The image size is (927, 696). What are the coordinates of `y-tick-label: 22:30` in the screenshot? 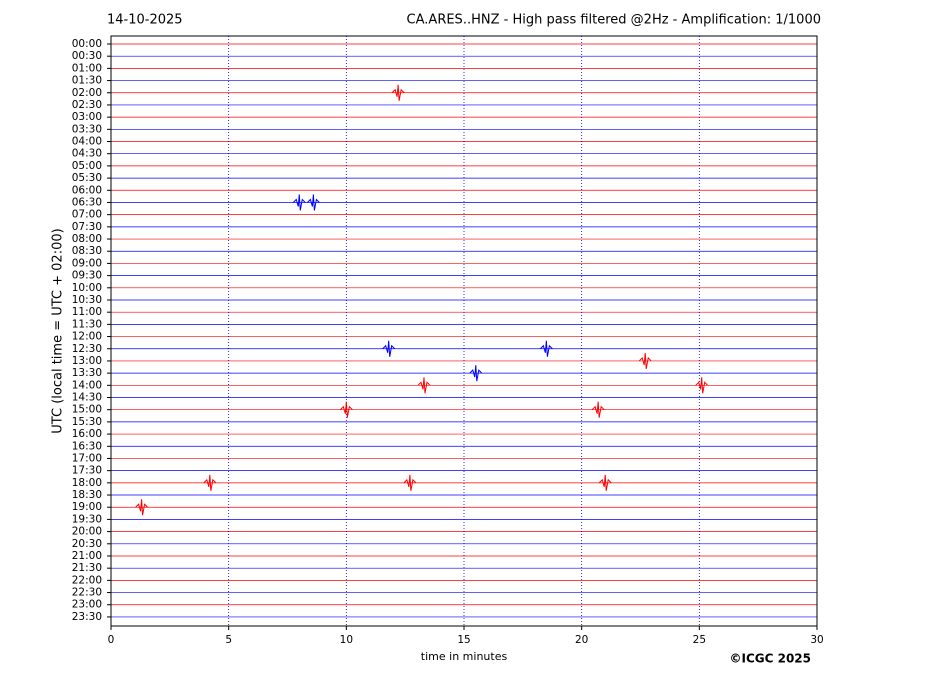 It's located at (87, 593).